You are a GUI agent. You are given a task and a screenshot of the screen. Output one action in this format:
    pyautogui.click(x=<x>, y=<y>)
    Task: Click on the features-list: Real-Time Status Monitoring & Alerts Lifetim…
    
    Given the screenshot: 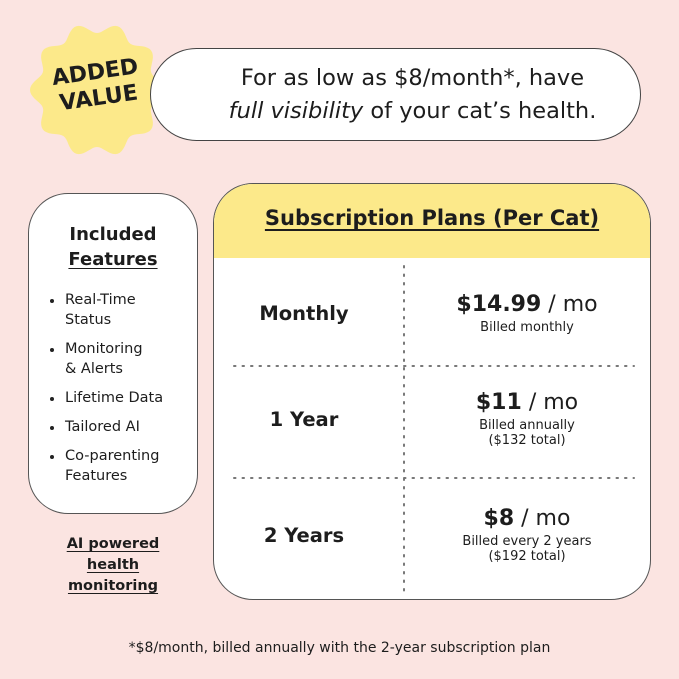 What is the action you would take?
    pyautogui.click(x=123, y=392)
    